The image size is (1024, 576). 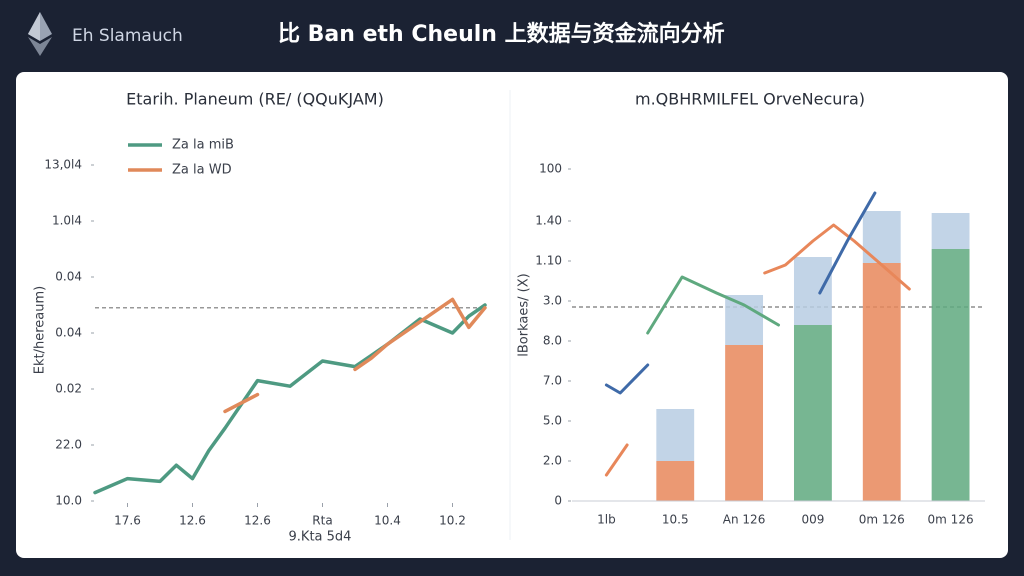 I want to click on y-axis-label: lBorkaes/ (X), so click(x=524, y=314).